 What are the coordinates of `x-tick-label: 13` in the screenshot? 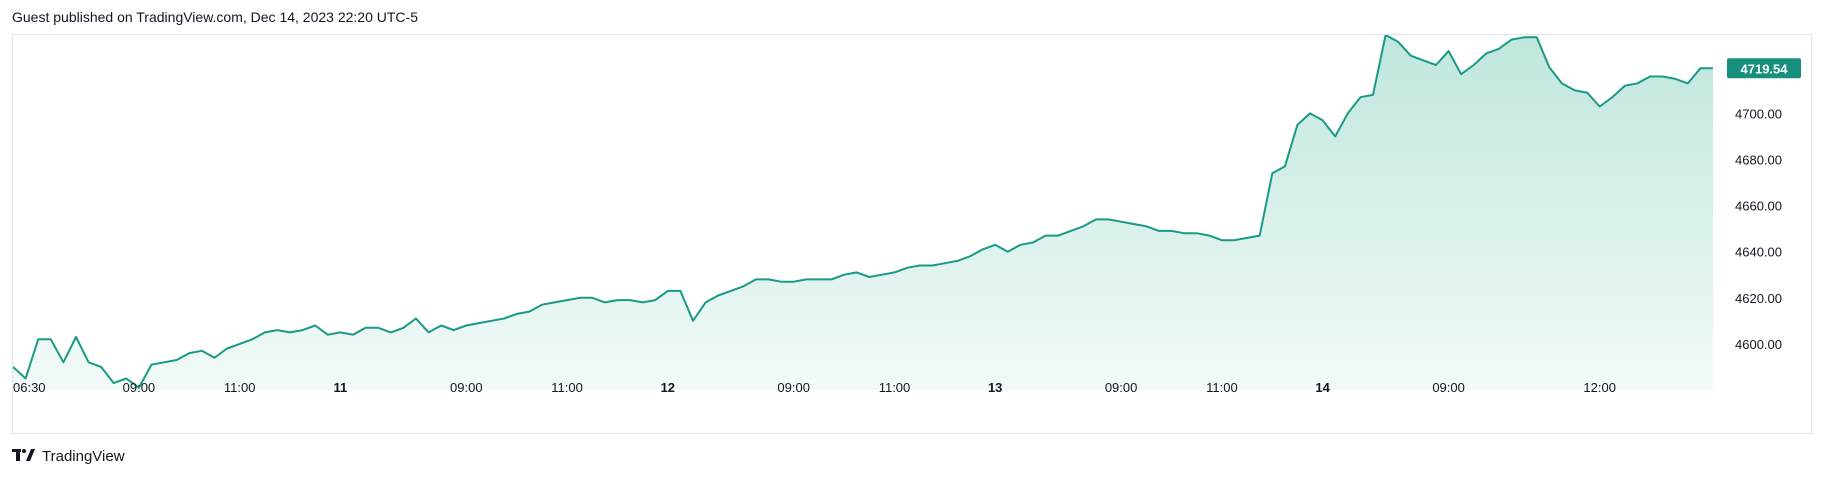 It's located at (995, 387).